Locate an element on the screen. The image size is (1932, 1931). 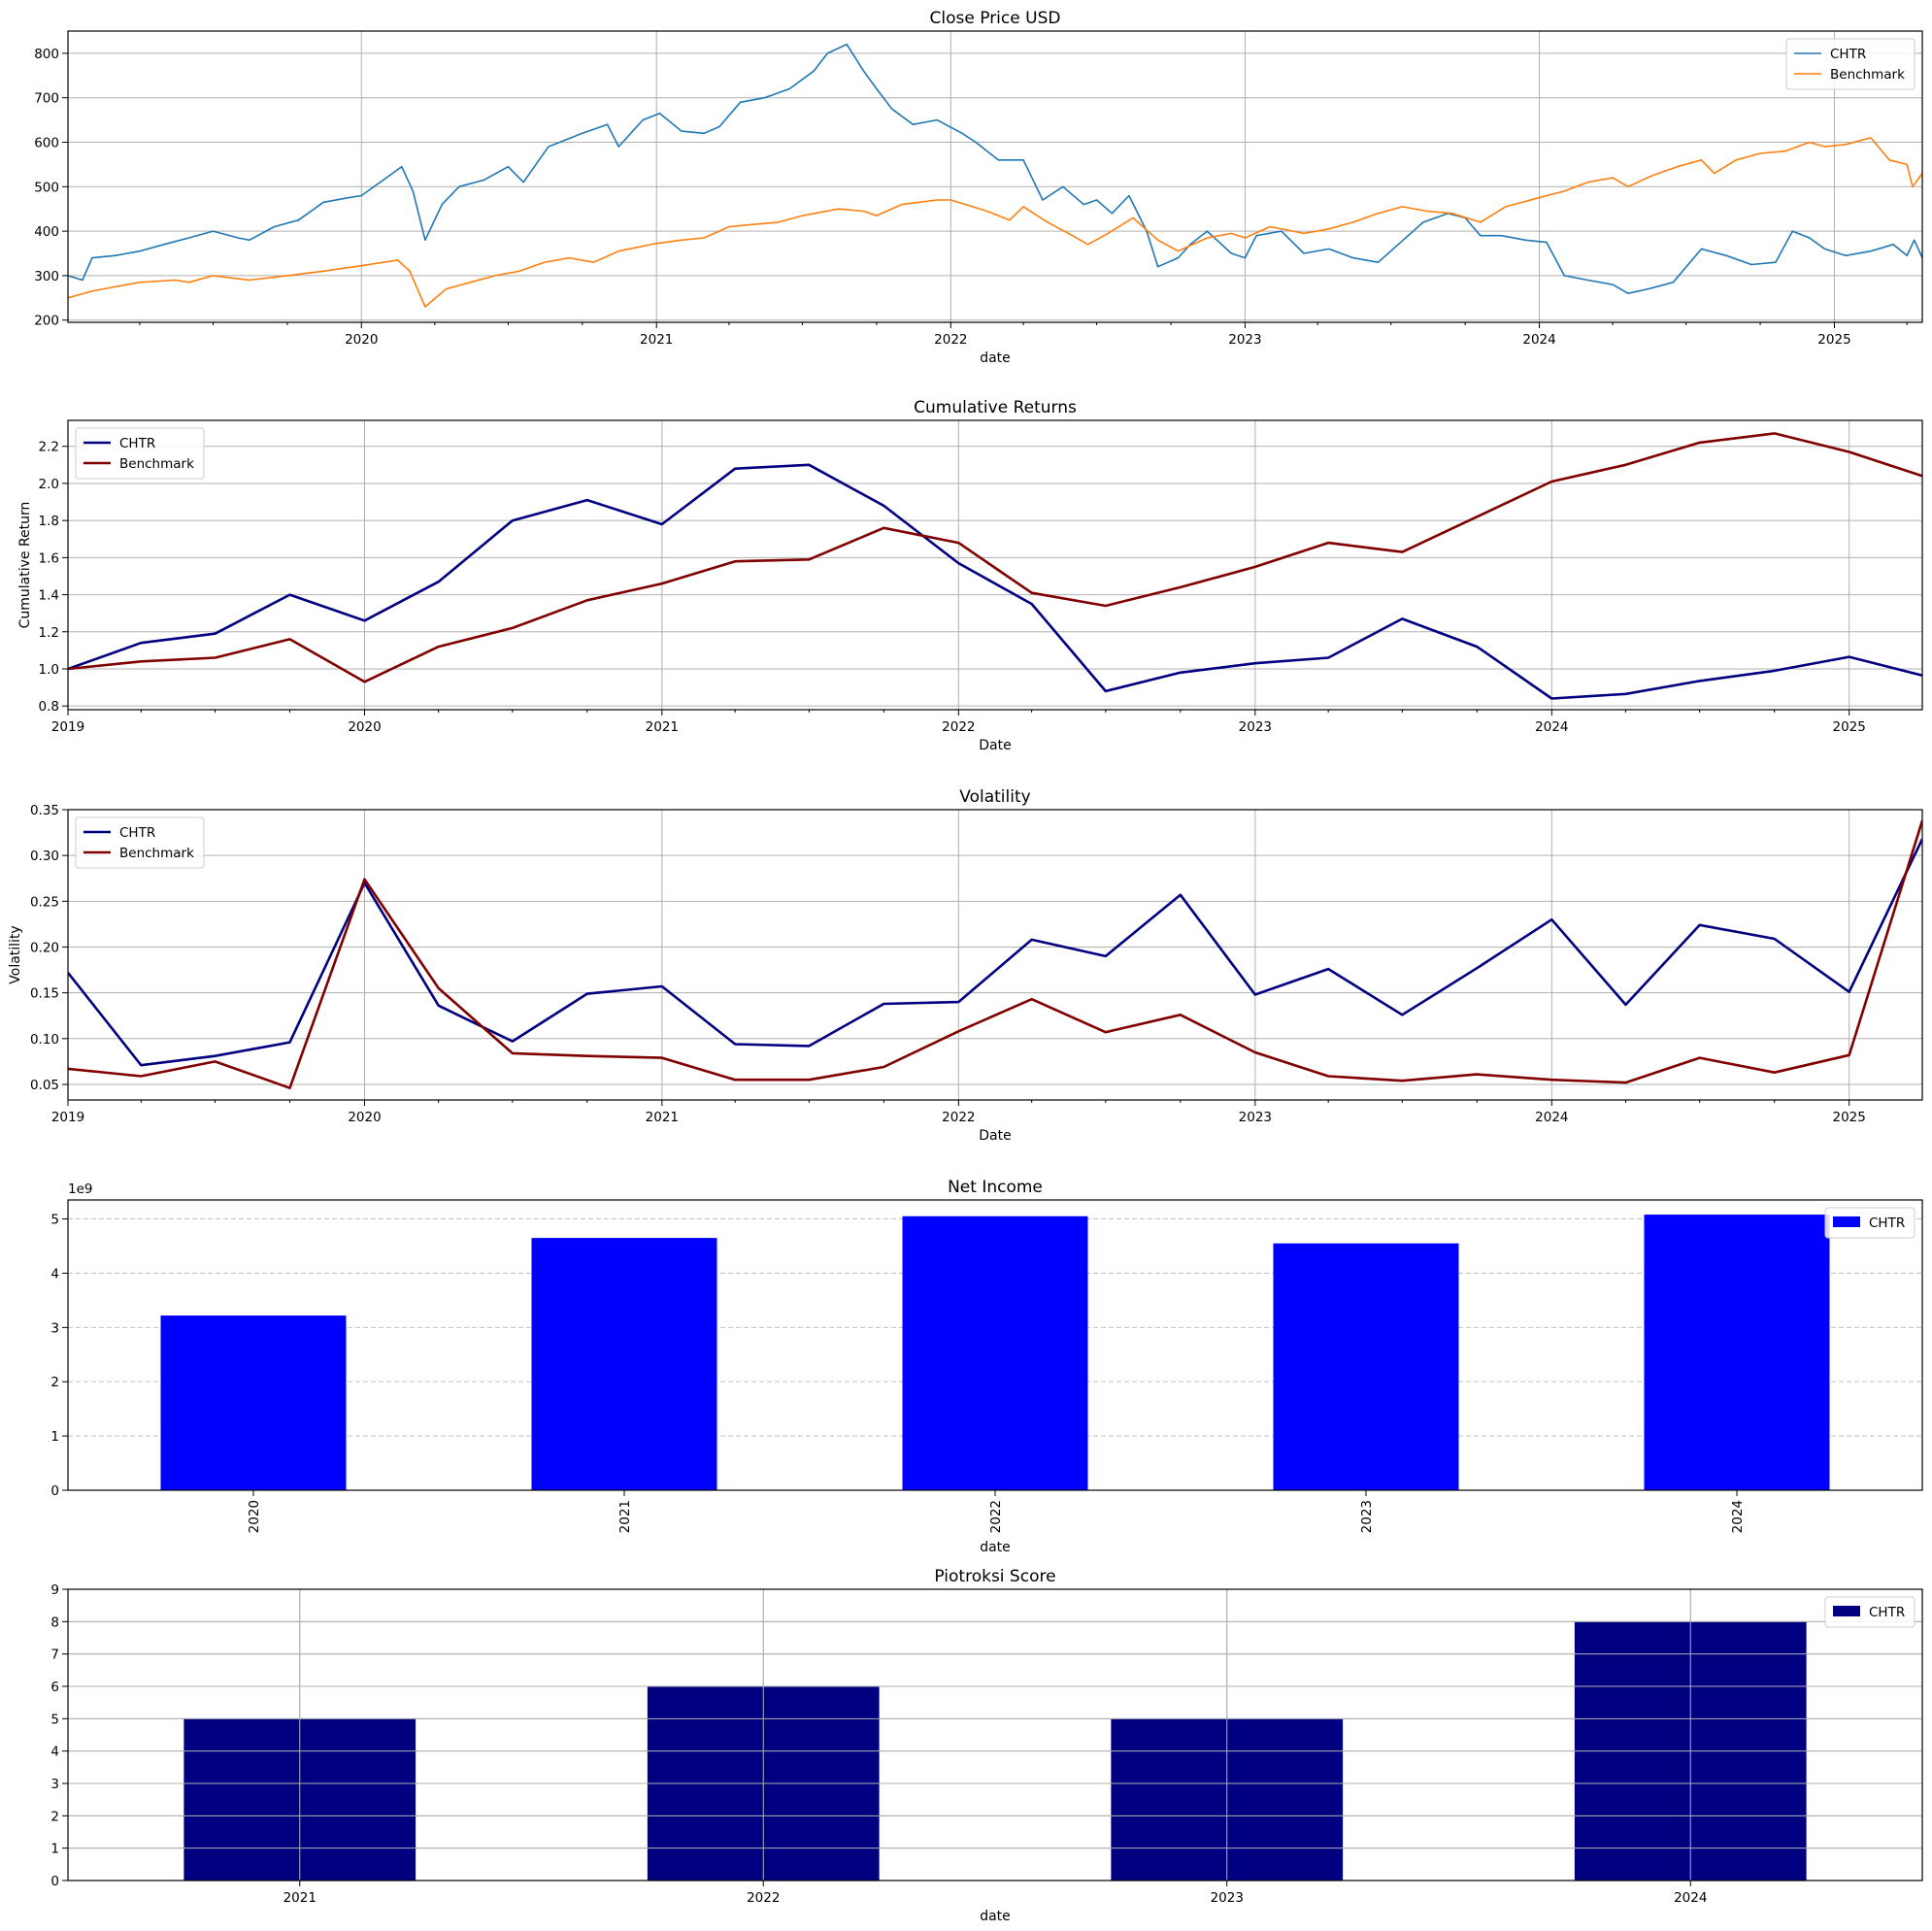
y-tick-label: 0.8 is located at coordinates (49, 707).